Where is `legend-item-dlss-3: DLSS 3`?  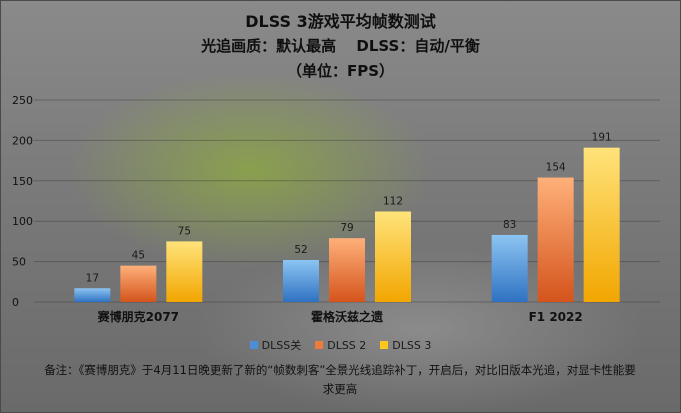
legend-item-dlss-3: DLSS 3 is located at coordinates (405, 345).